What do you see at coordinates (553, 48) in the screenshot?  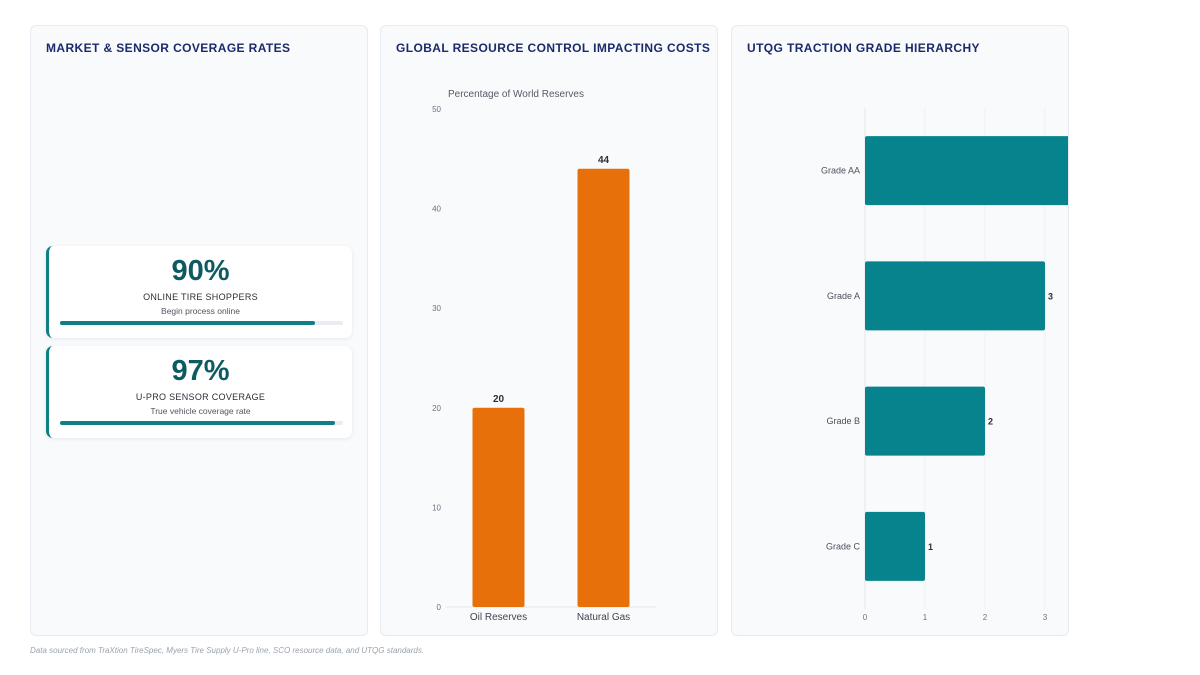 I see `resource-panel-title: GLOBAL RESOURCE CONTROL IMPACTING COSTS` at bounding box center [553, 48].